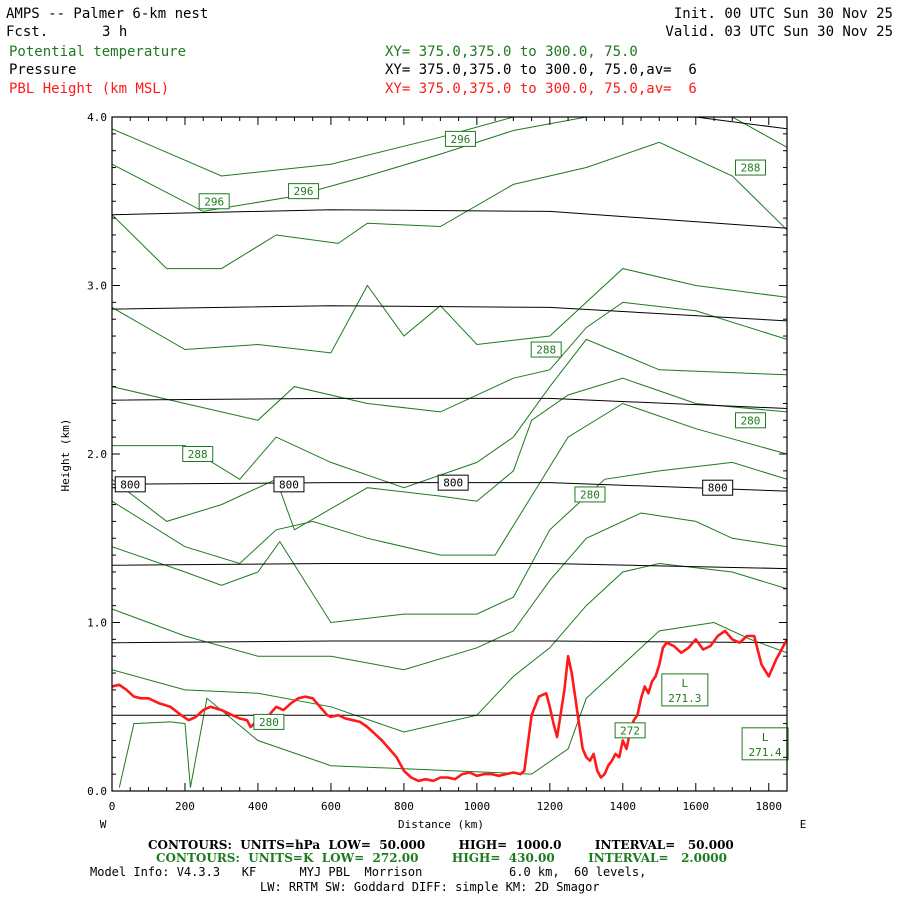 The width and height of the screenshot is (900, 900). What do you see at coordinates (112, 806) in the screenshot?
I see `x-tick-label-0: 0` at bounding box center [112, 806].